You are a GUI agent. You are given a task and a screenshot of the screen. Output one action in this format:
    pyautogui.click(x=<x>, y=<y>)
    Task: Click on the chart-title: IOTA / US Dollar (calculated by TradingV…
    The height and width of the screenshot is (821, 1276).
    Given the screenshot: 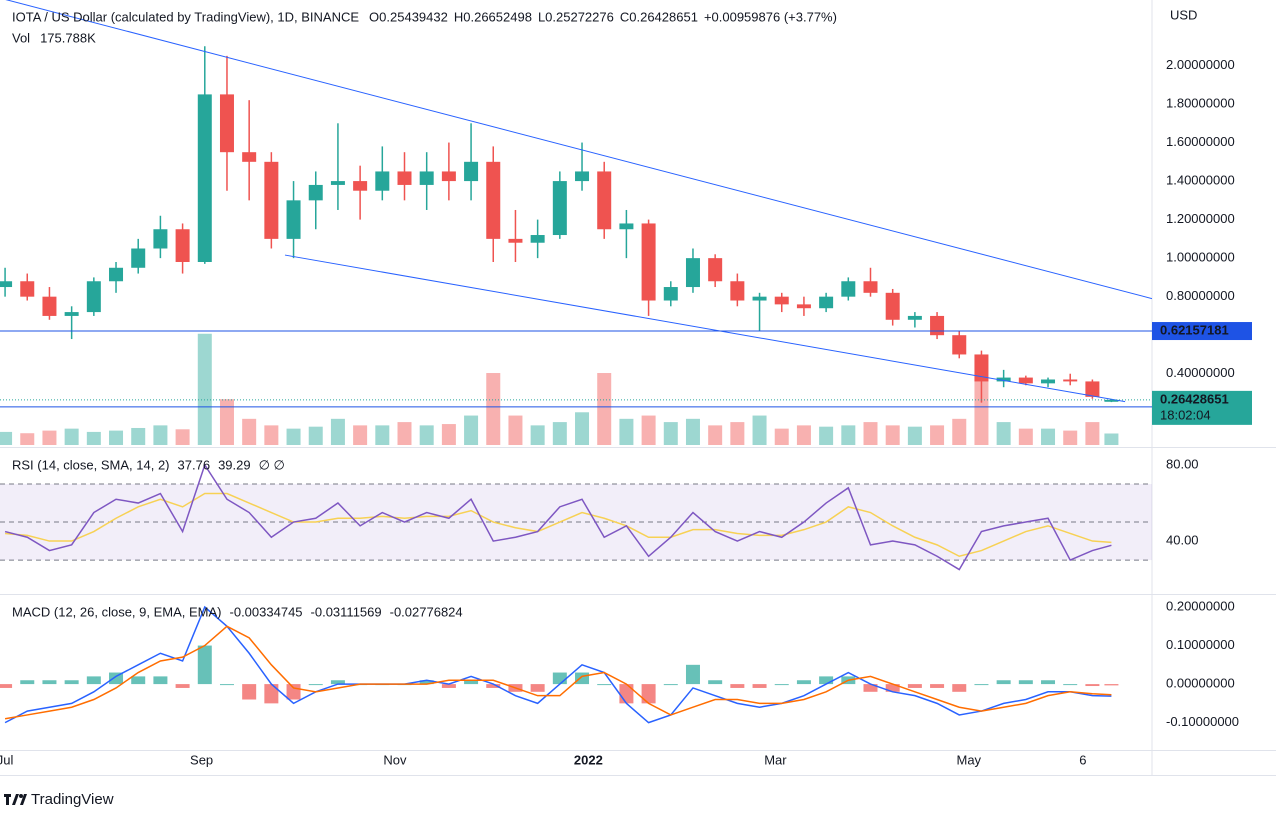 What is the action you would take?
    pyautogui.click(x=185, y=16)
    